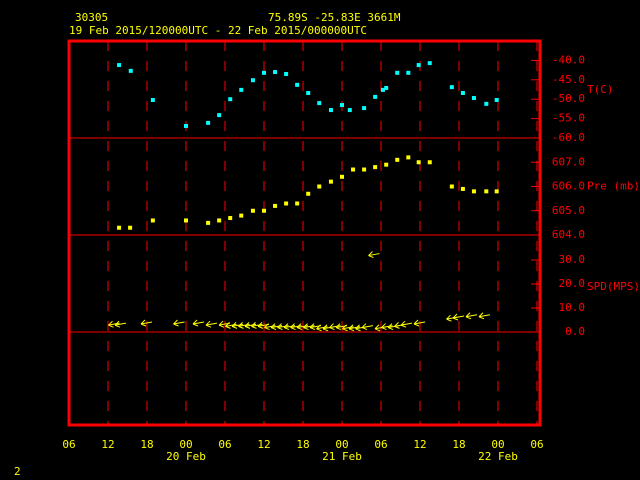 This screenshot has width=640, height=480. I want to click on y-tick-label: -55.0, so click(568, 118).